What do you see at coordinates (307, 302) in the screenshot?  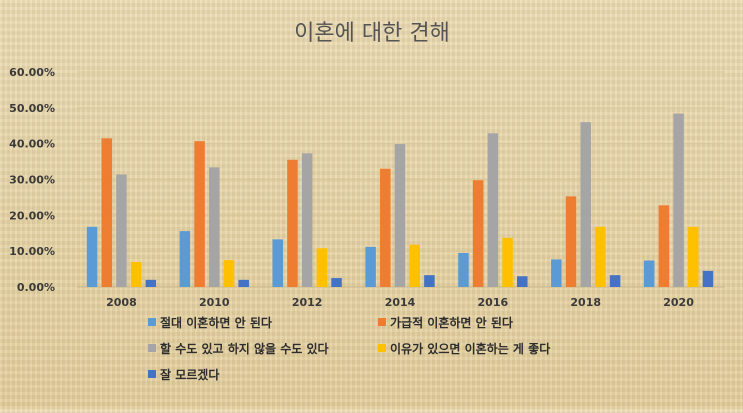 I see `x-tick-label: 2012` at bounding box center [307, 302].